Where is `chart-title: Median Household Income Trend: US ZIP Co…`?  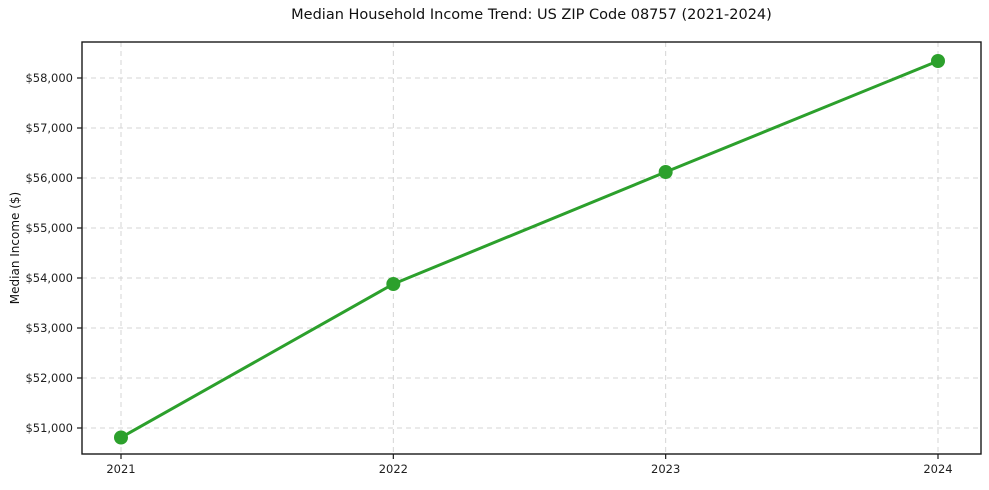 chart-title: Median Household Income Trend: US ZIP Co… is located at coordinates (531, 15).